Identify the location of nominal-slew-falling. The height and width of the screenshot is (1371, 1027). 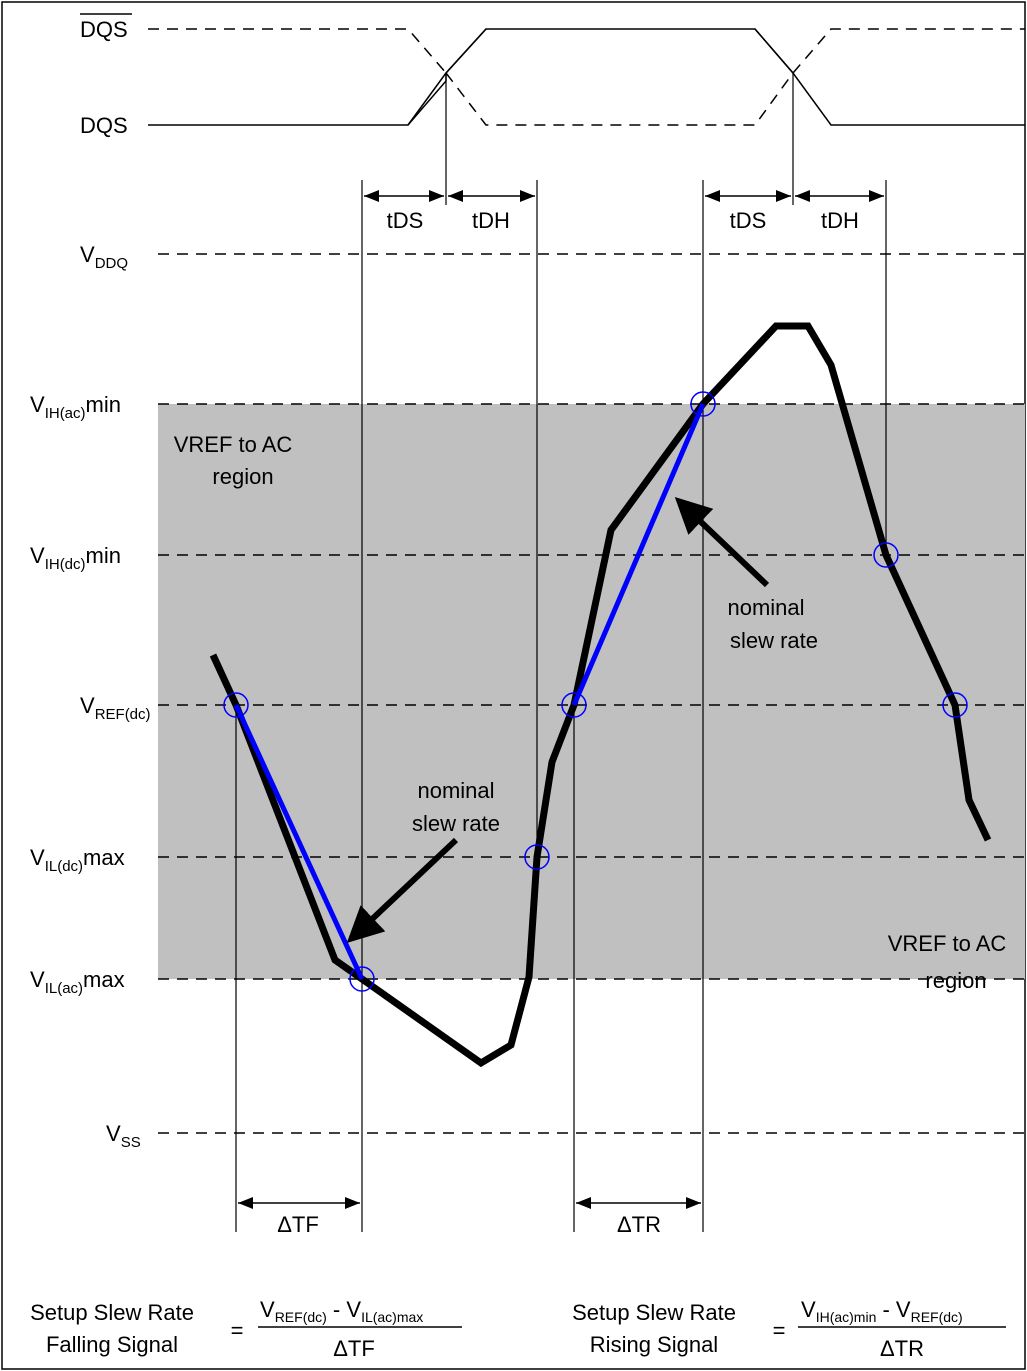
(299, 842).